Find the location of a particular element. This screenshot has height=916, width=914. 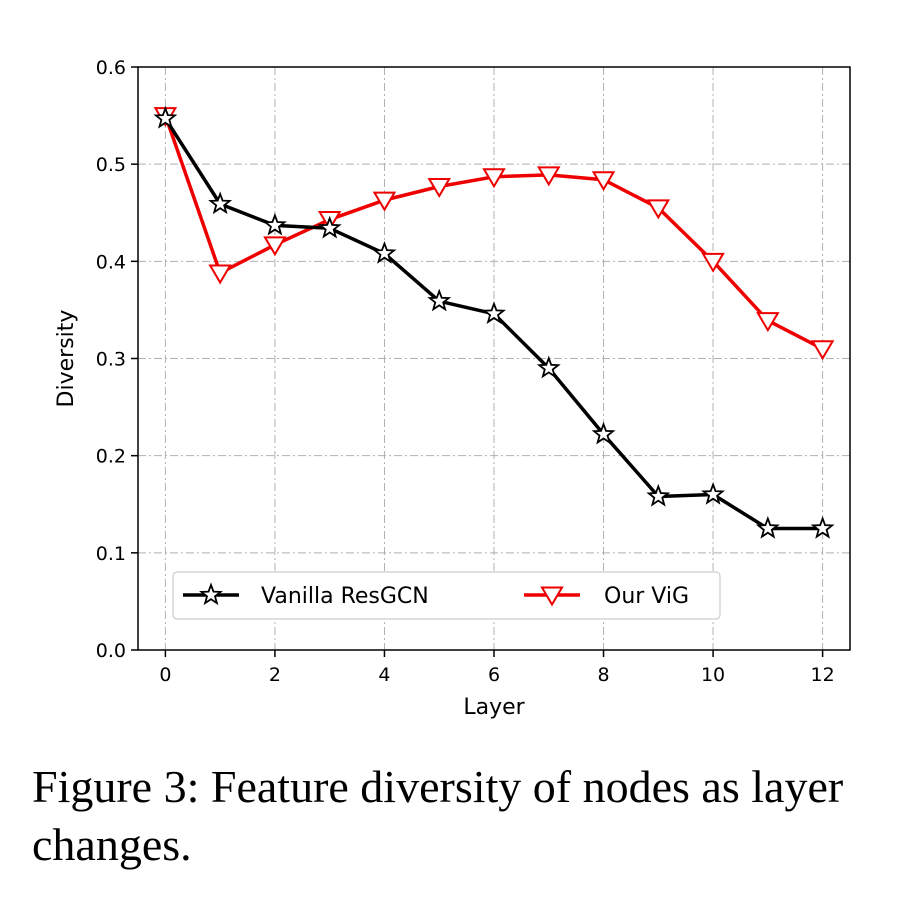

x-tick-label: 4 is located at coordinates (384, 675).